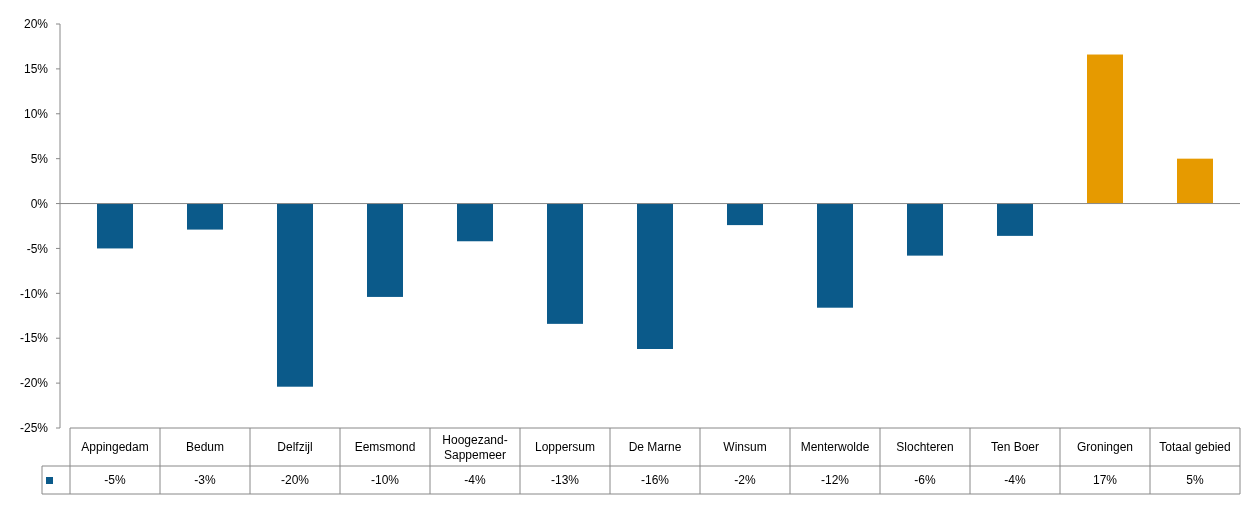 The width and height of the screenshot is (1252, 520). I want to click on data-label: -6%, so click(925, 480).